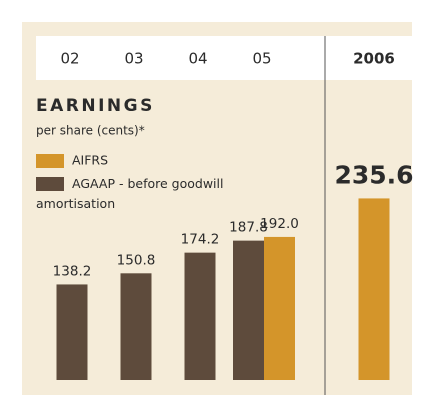  I want to click on chart-title: EARNINGS, so click(95, 106).